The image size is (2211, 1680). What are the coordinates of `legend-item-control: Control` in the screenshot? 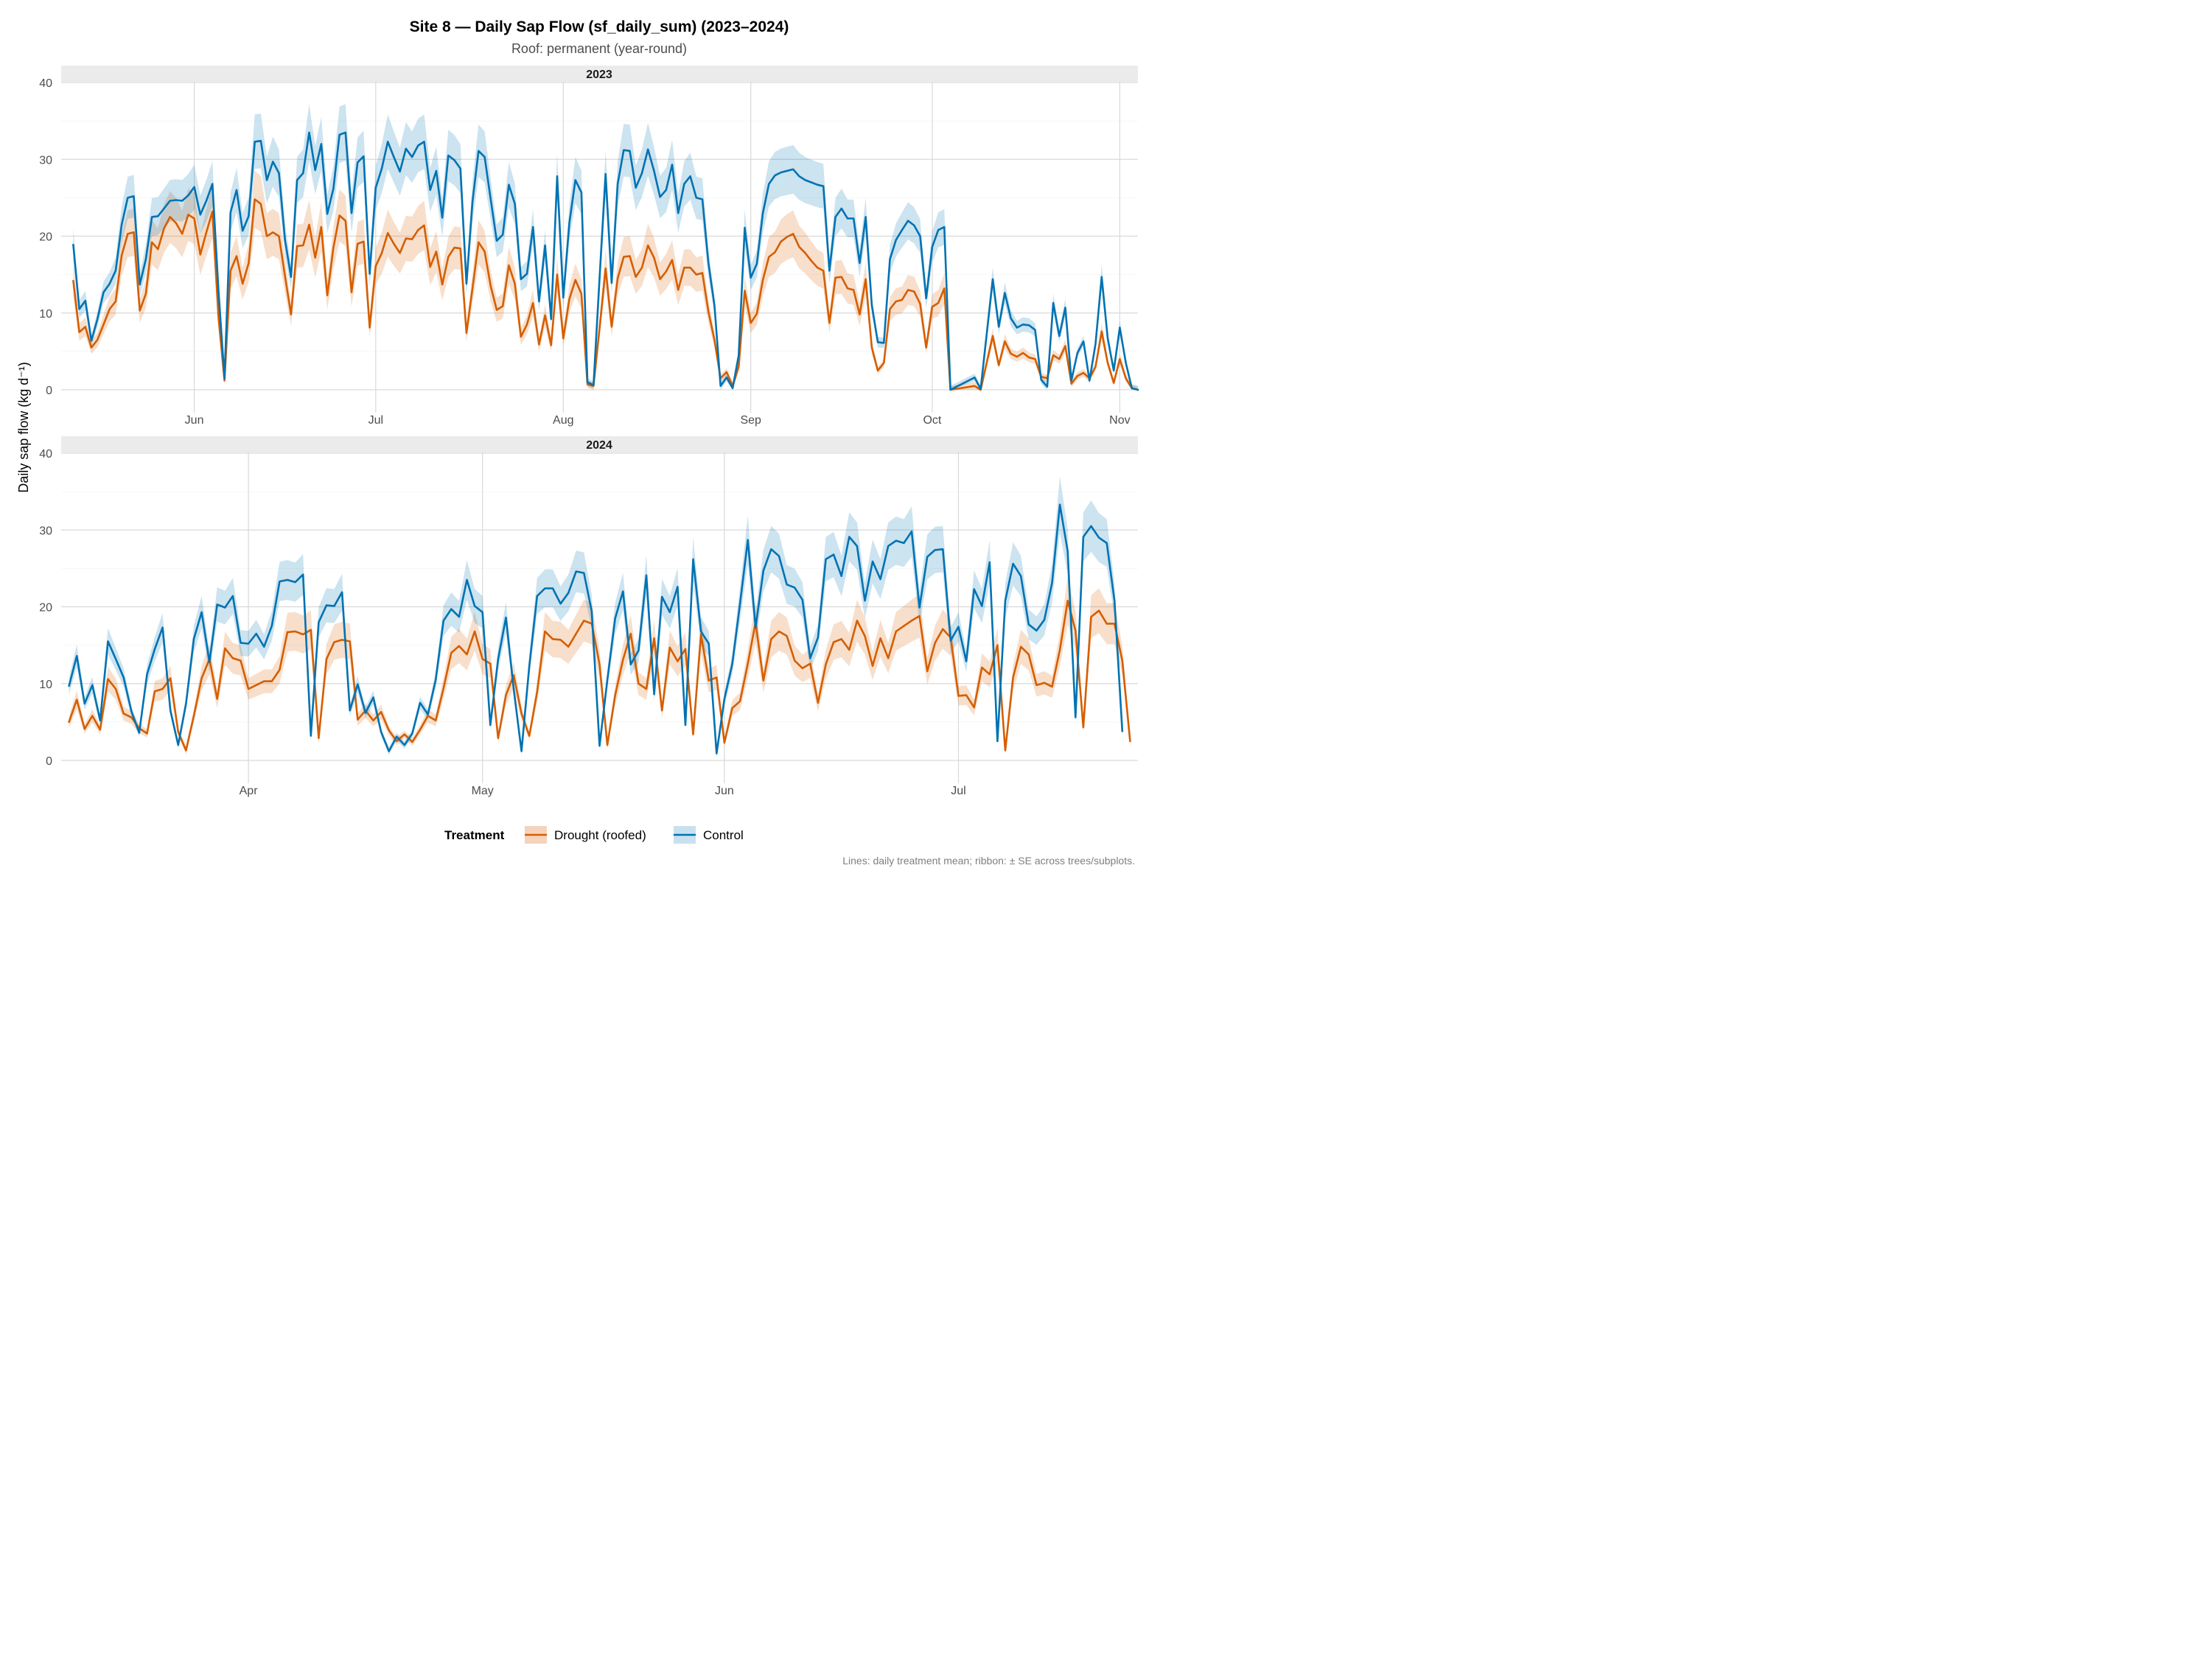 It's located at (709, 835).